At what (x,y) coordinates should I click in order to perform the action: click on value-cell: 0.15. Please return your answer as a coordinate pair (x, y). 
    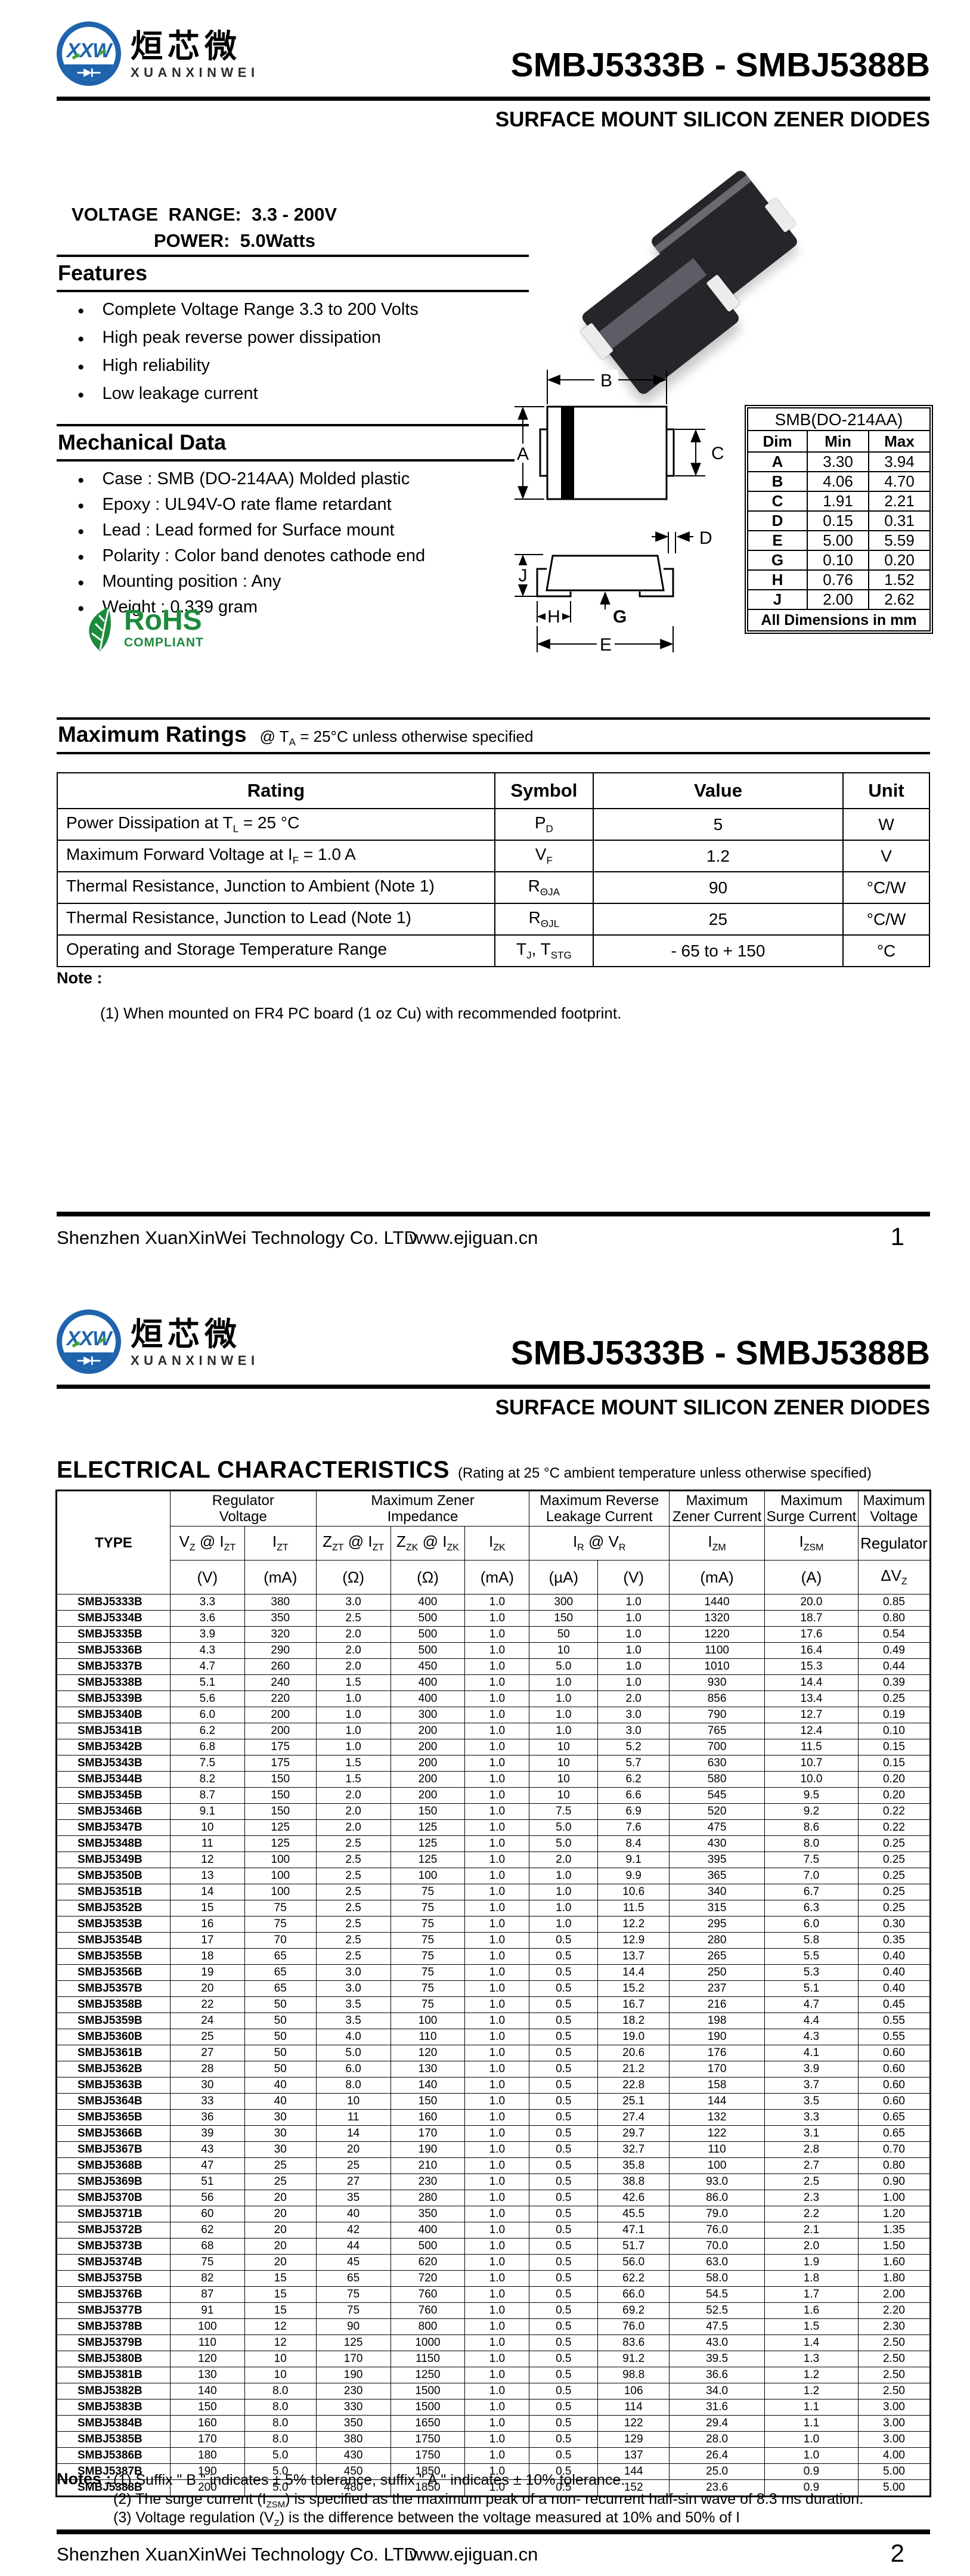
    Looking at the image, I should click on (894, 1763).